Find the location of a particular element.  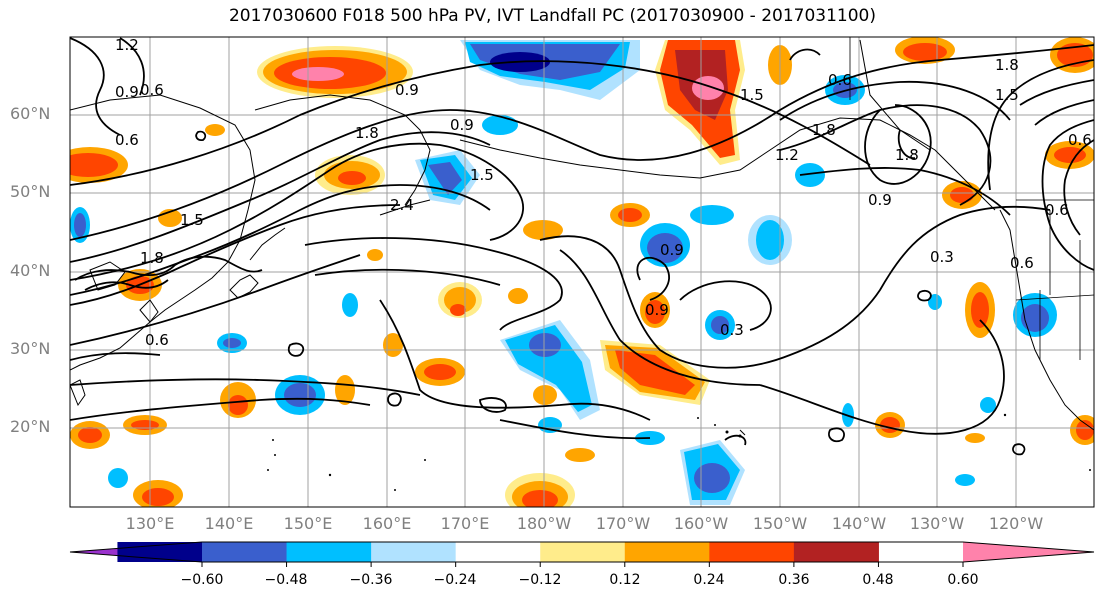

colorbar-tick-label: −0.60 is located at coordinates (202, 580).